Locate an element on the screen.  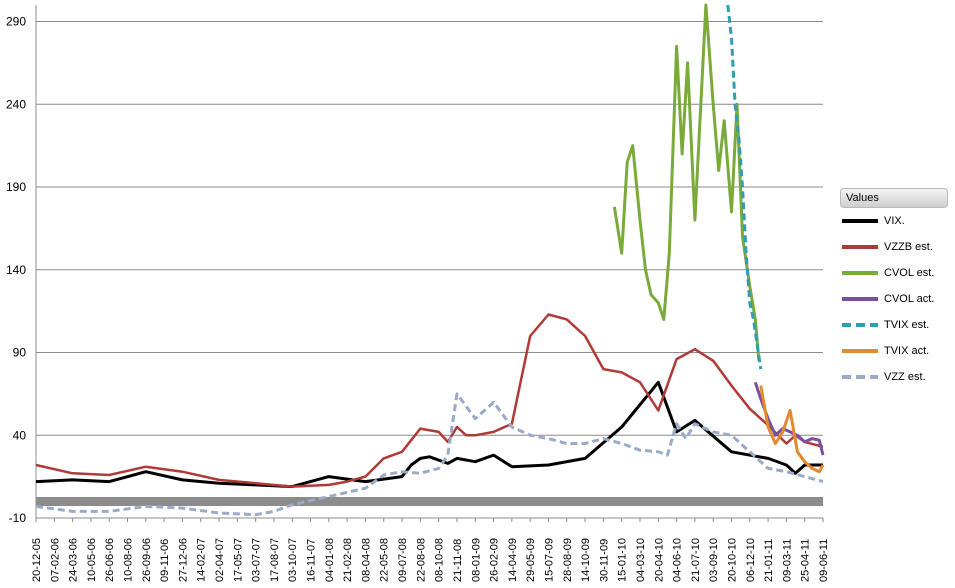
x-tick-label: 07-02-06 is located at coordinates (55, 560).